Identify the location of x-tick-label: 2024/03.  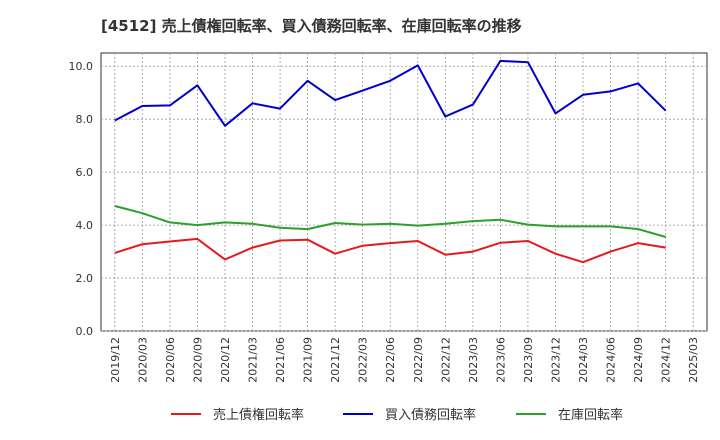
(583, 360).